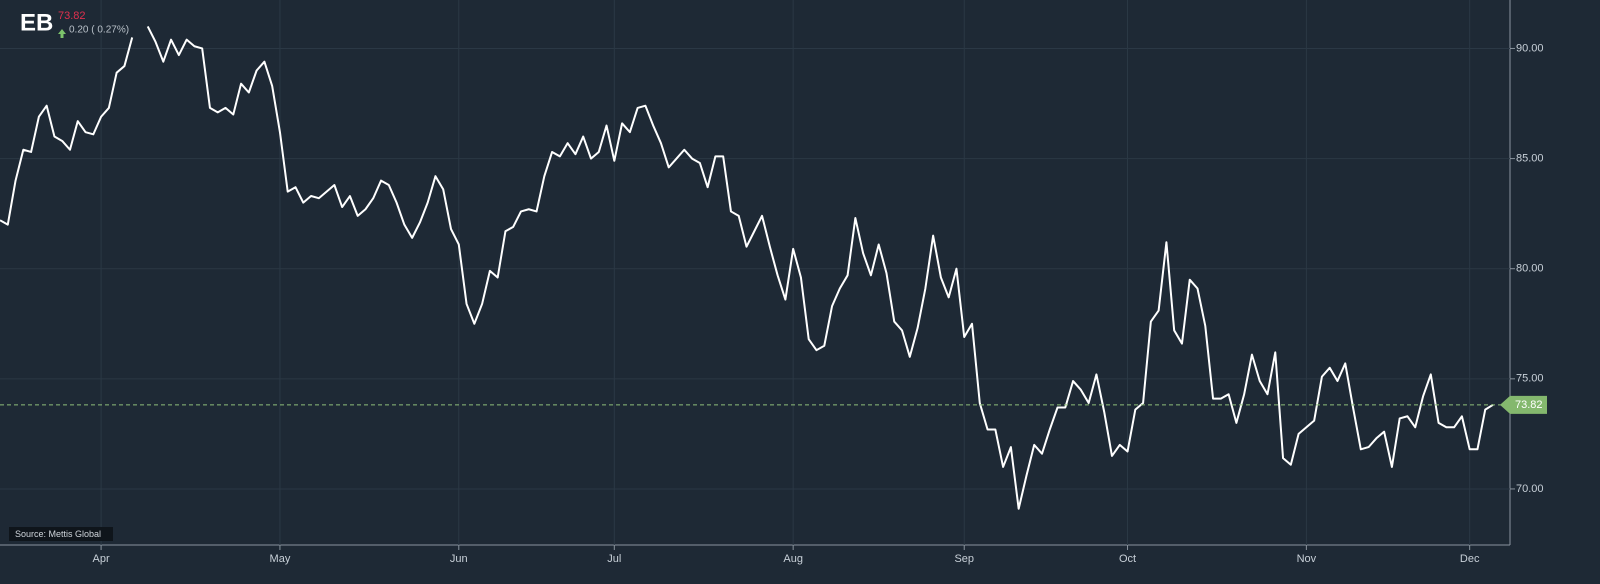  I want to click on y-tick-label: 90.00, so click(1530, 48).